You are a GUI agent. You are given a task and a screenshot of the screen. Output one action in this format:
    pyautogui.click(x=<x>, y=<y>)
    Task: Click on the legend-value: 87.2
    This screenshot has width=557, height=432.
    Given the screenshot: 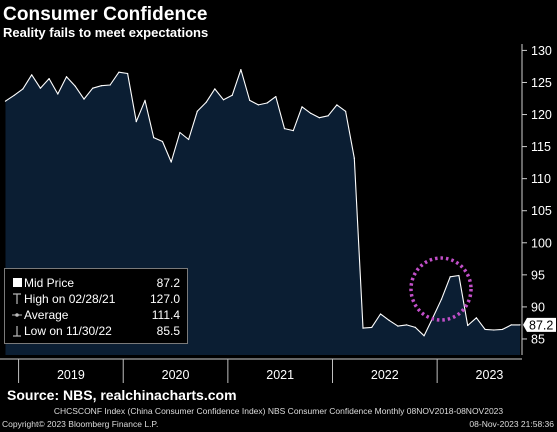 What is the action you would take?
    pyautogui.click(x=168, y=283)
    